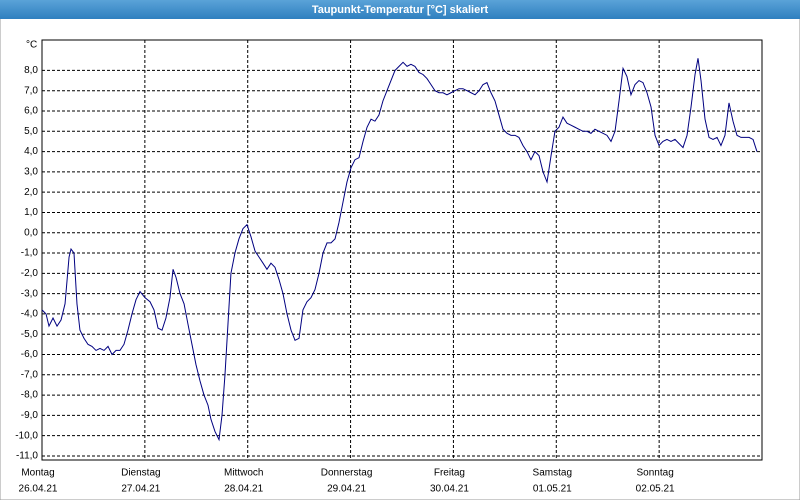  Describe the element at coordinates (31, 111) in the screenshot. I see `y-tick-label: 6,0` at that location.